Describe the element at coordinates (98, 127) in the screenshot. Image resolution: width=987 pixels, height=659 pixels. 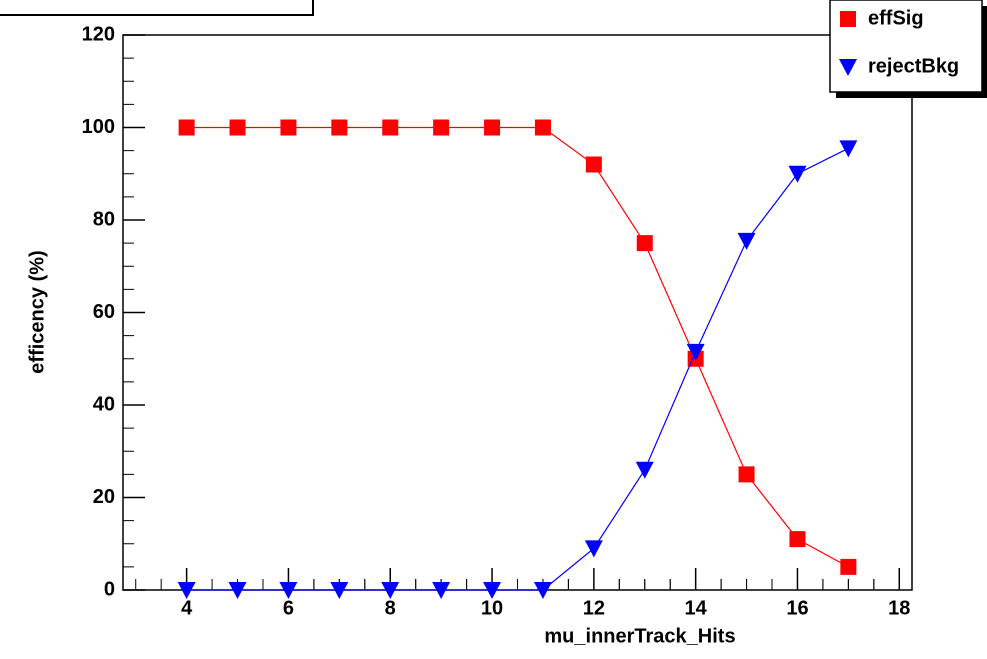
I see `y-tick-label: 100` at that location.